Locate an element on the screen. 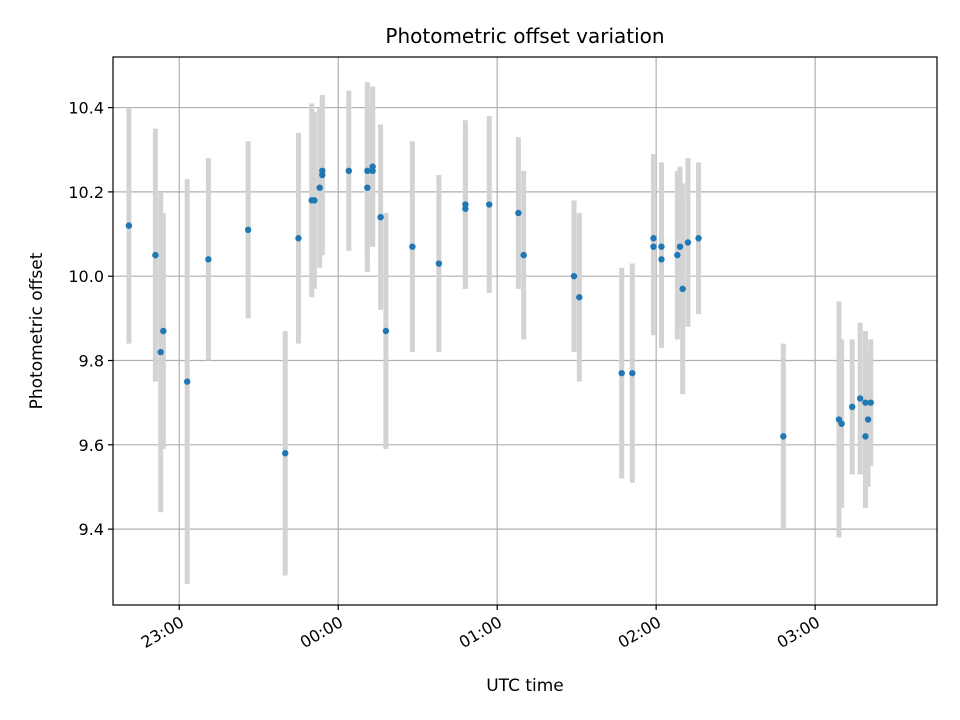  x-tick-label: 01:00 is located at coordinates (480, 632).